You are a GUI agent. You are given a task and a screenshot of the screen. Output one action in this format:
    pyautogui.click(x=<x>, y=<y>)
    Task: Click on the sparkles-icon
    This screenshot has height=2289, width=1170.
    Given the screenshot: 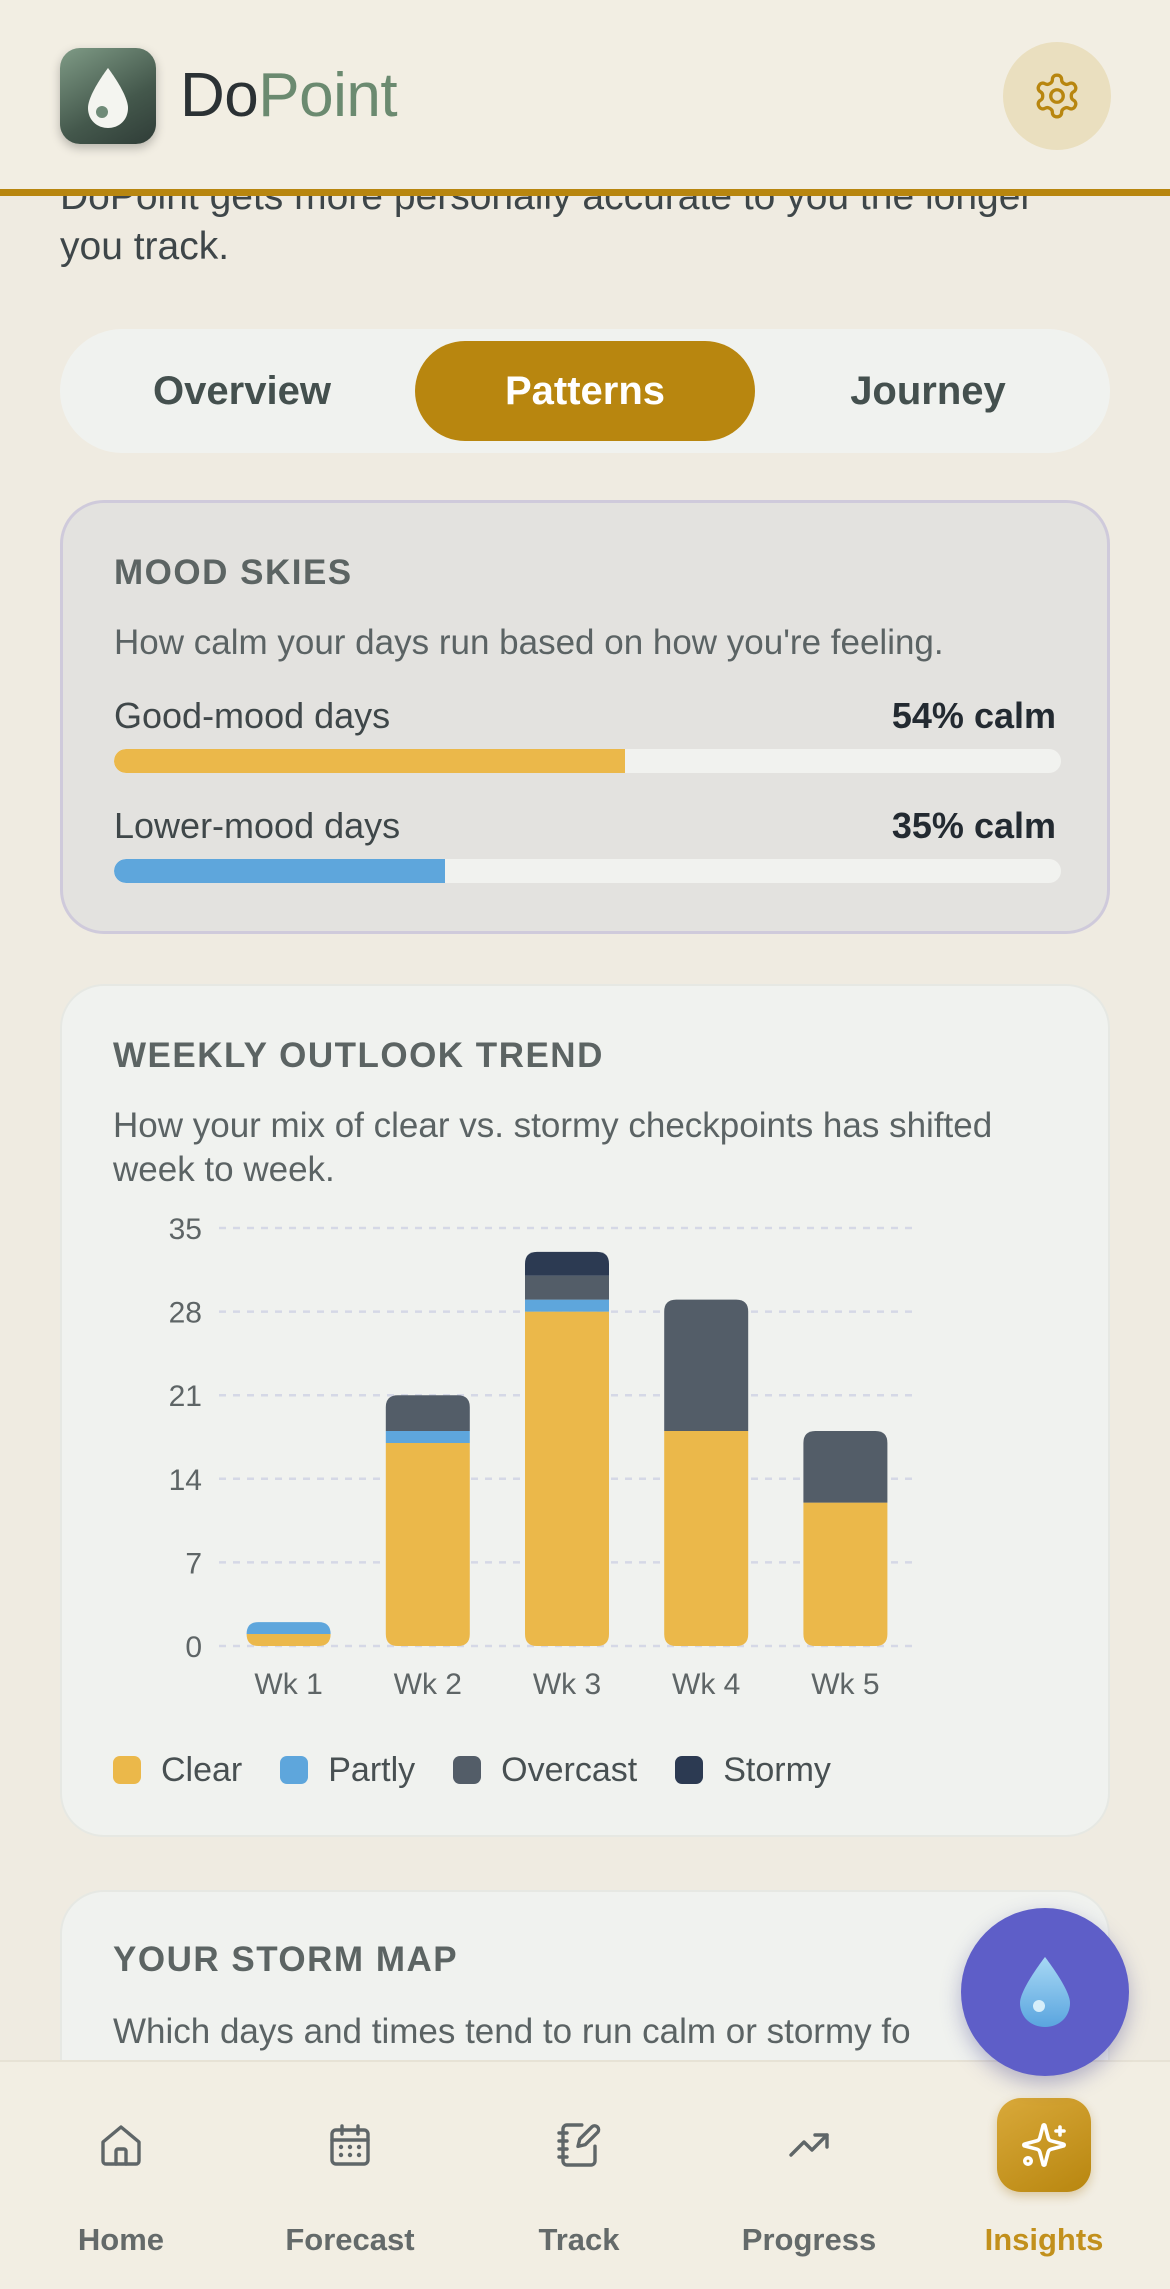 What is the action you would take?
    pyautogui.click(x=1044, y=2145)
    